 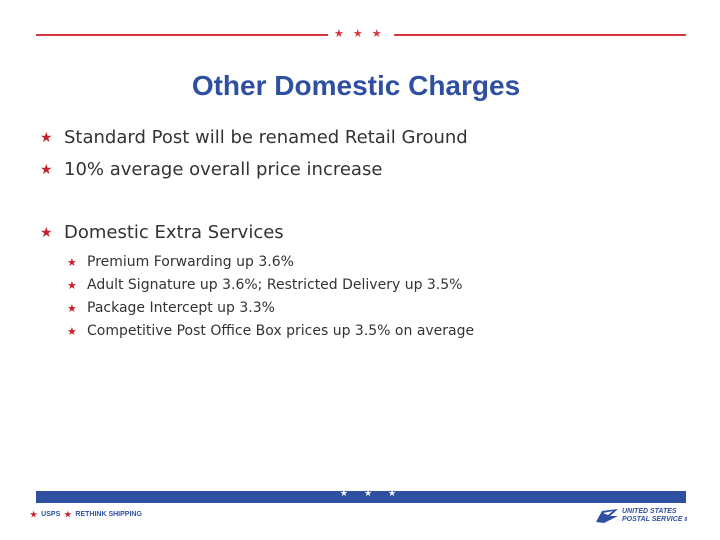 I want to click on footer-band: ★★★, so click(x=361, y=495).